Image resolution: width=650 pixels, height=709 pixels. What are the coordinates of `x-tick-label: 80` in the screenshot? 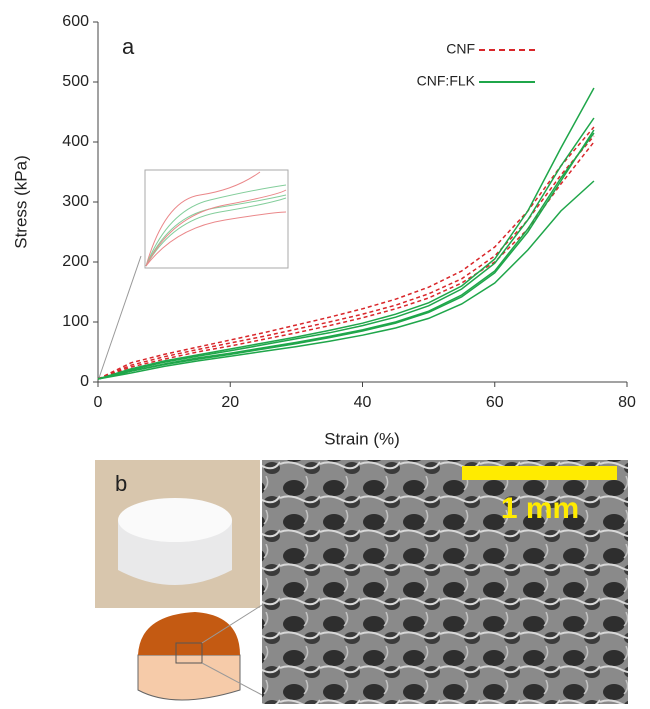 It's located at (627, 402).